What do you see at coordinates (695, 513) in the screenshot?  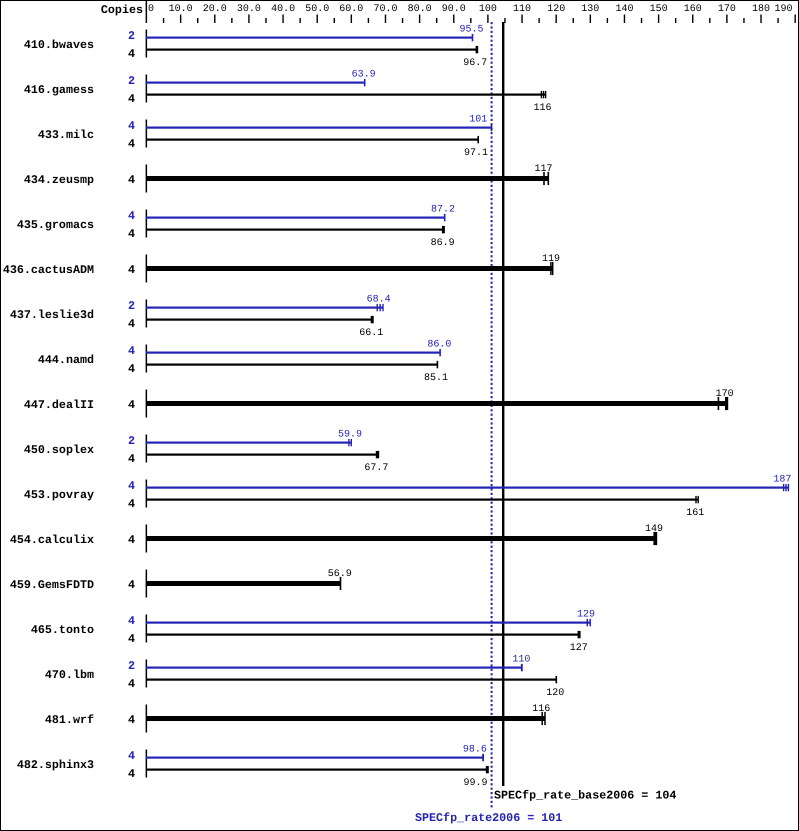 I see `svg-text: 161` at bounding box center [695, 513].